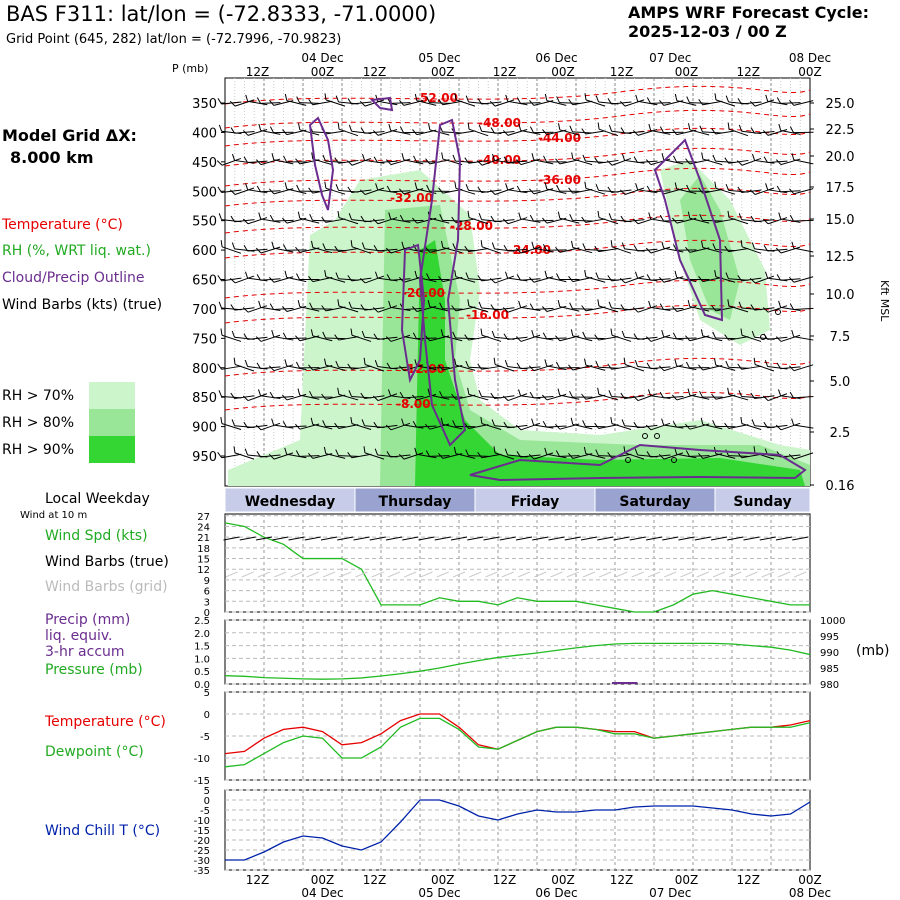  I want to click on wind-barb-grid, so click(719, 574).